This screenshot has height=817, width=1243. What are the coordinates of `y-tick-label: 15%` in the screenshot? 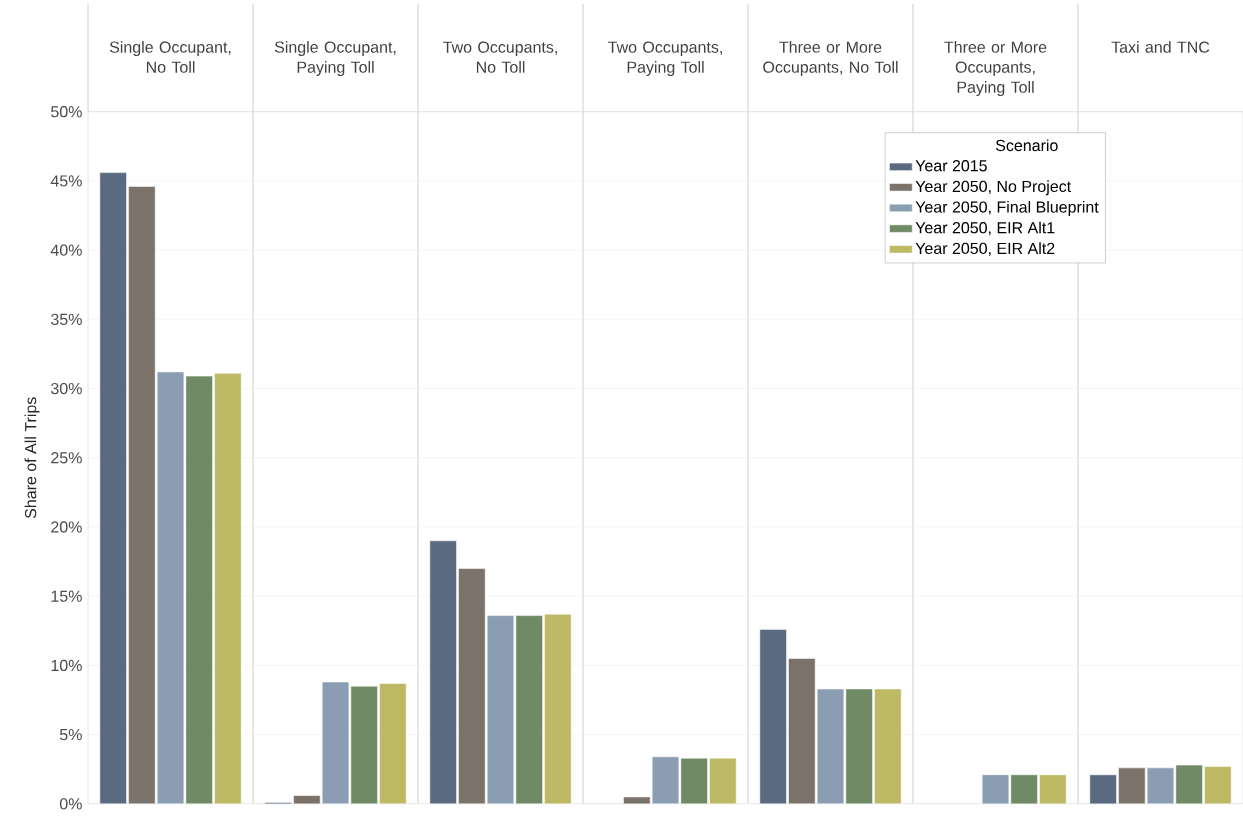 It's located at (66, 596).